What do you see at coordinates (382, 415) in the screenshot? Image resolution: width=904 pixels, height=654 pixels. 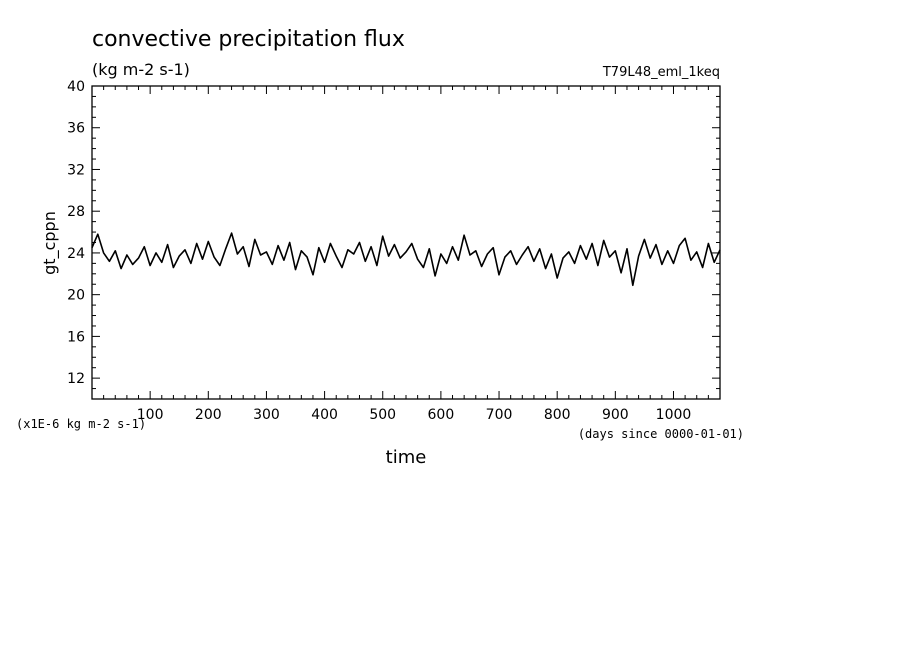 I see `x-tick-label: 500` at bounding box center [382, 415].